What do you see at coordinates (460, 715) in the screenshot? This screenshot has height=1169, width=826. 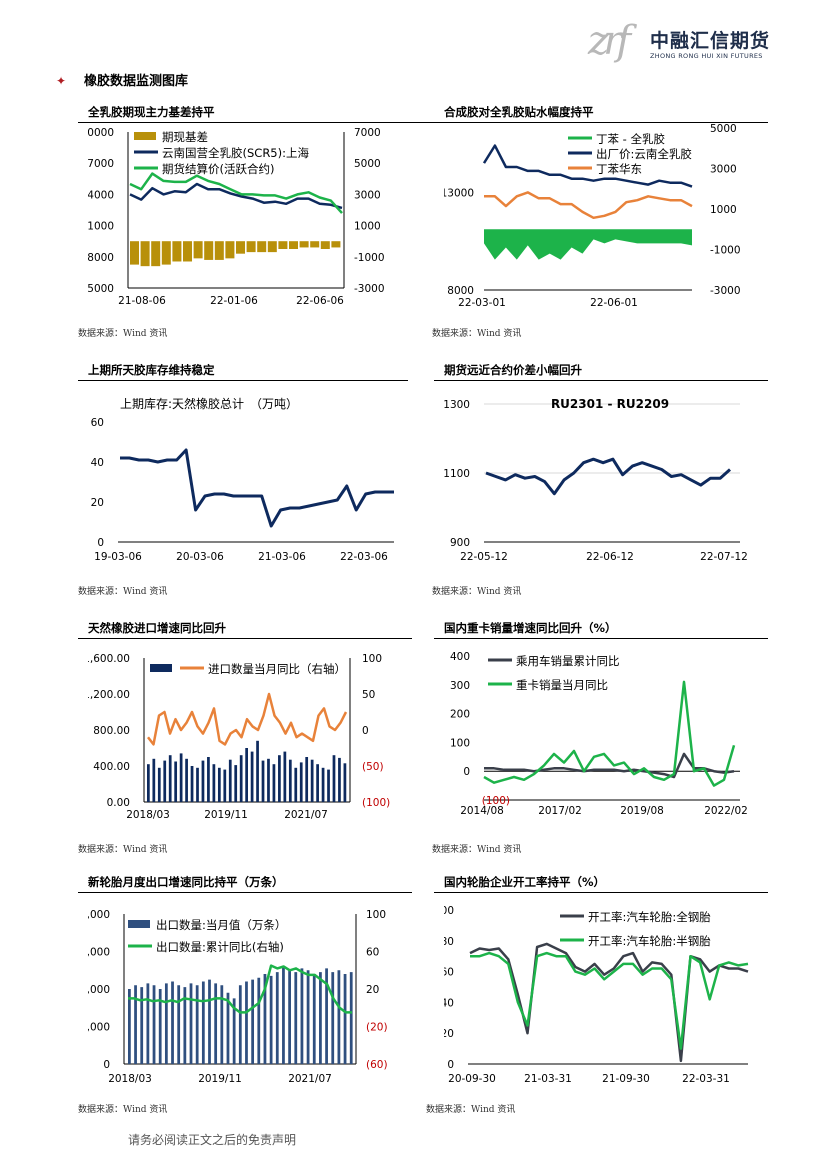 I see `y-tick-label: 200` at bounding box center [460, 715].